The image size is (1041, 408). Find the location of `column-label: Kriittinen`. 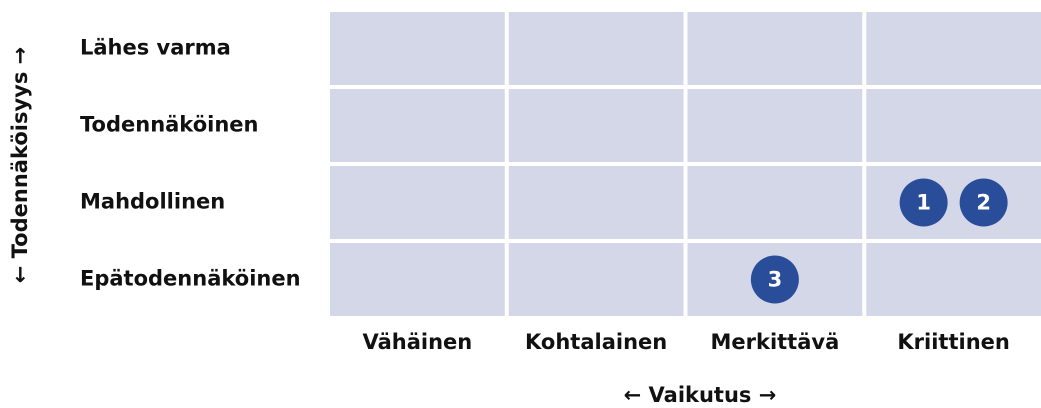

column-label: Kriittinen is located at coordinates (953, 342).